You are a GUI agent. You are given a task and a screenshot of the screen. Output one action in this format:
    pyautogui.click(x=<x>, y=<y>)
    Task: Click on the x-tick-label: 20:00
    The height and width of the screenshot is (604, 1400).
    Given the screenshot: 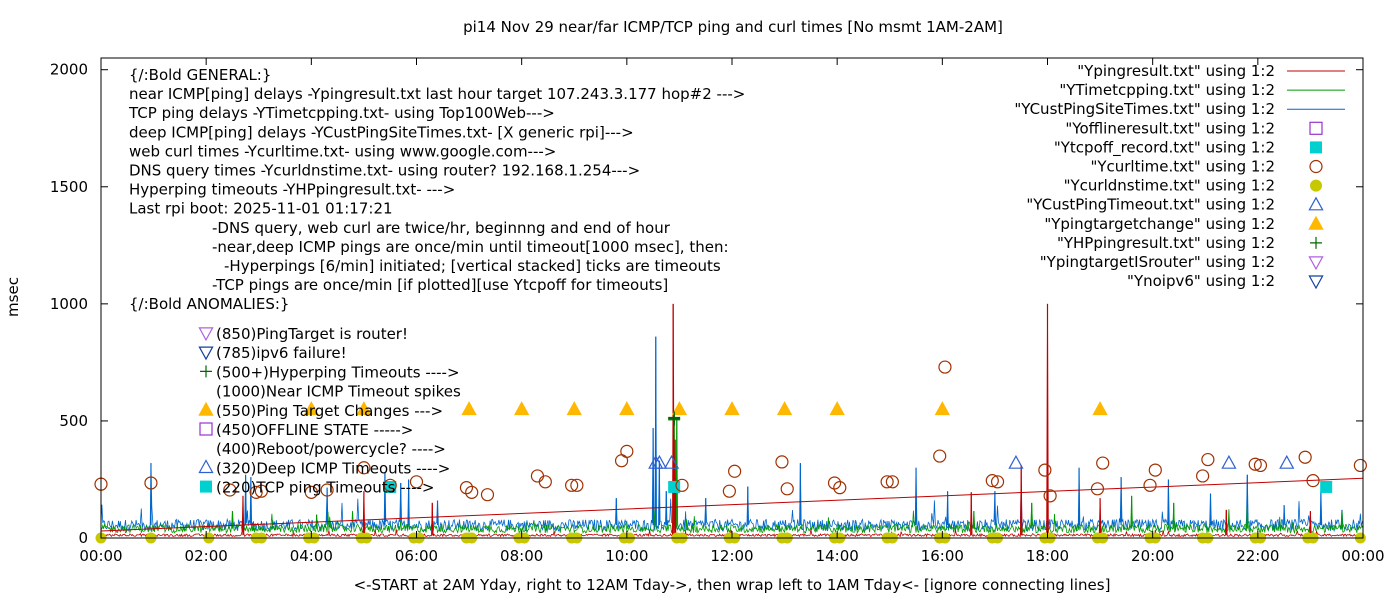 What is the action you would take?
    pyautogui.click(x=1152, y=556)
    